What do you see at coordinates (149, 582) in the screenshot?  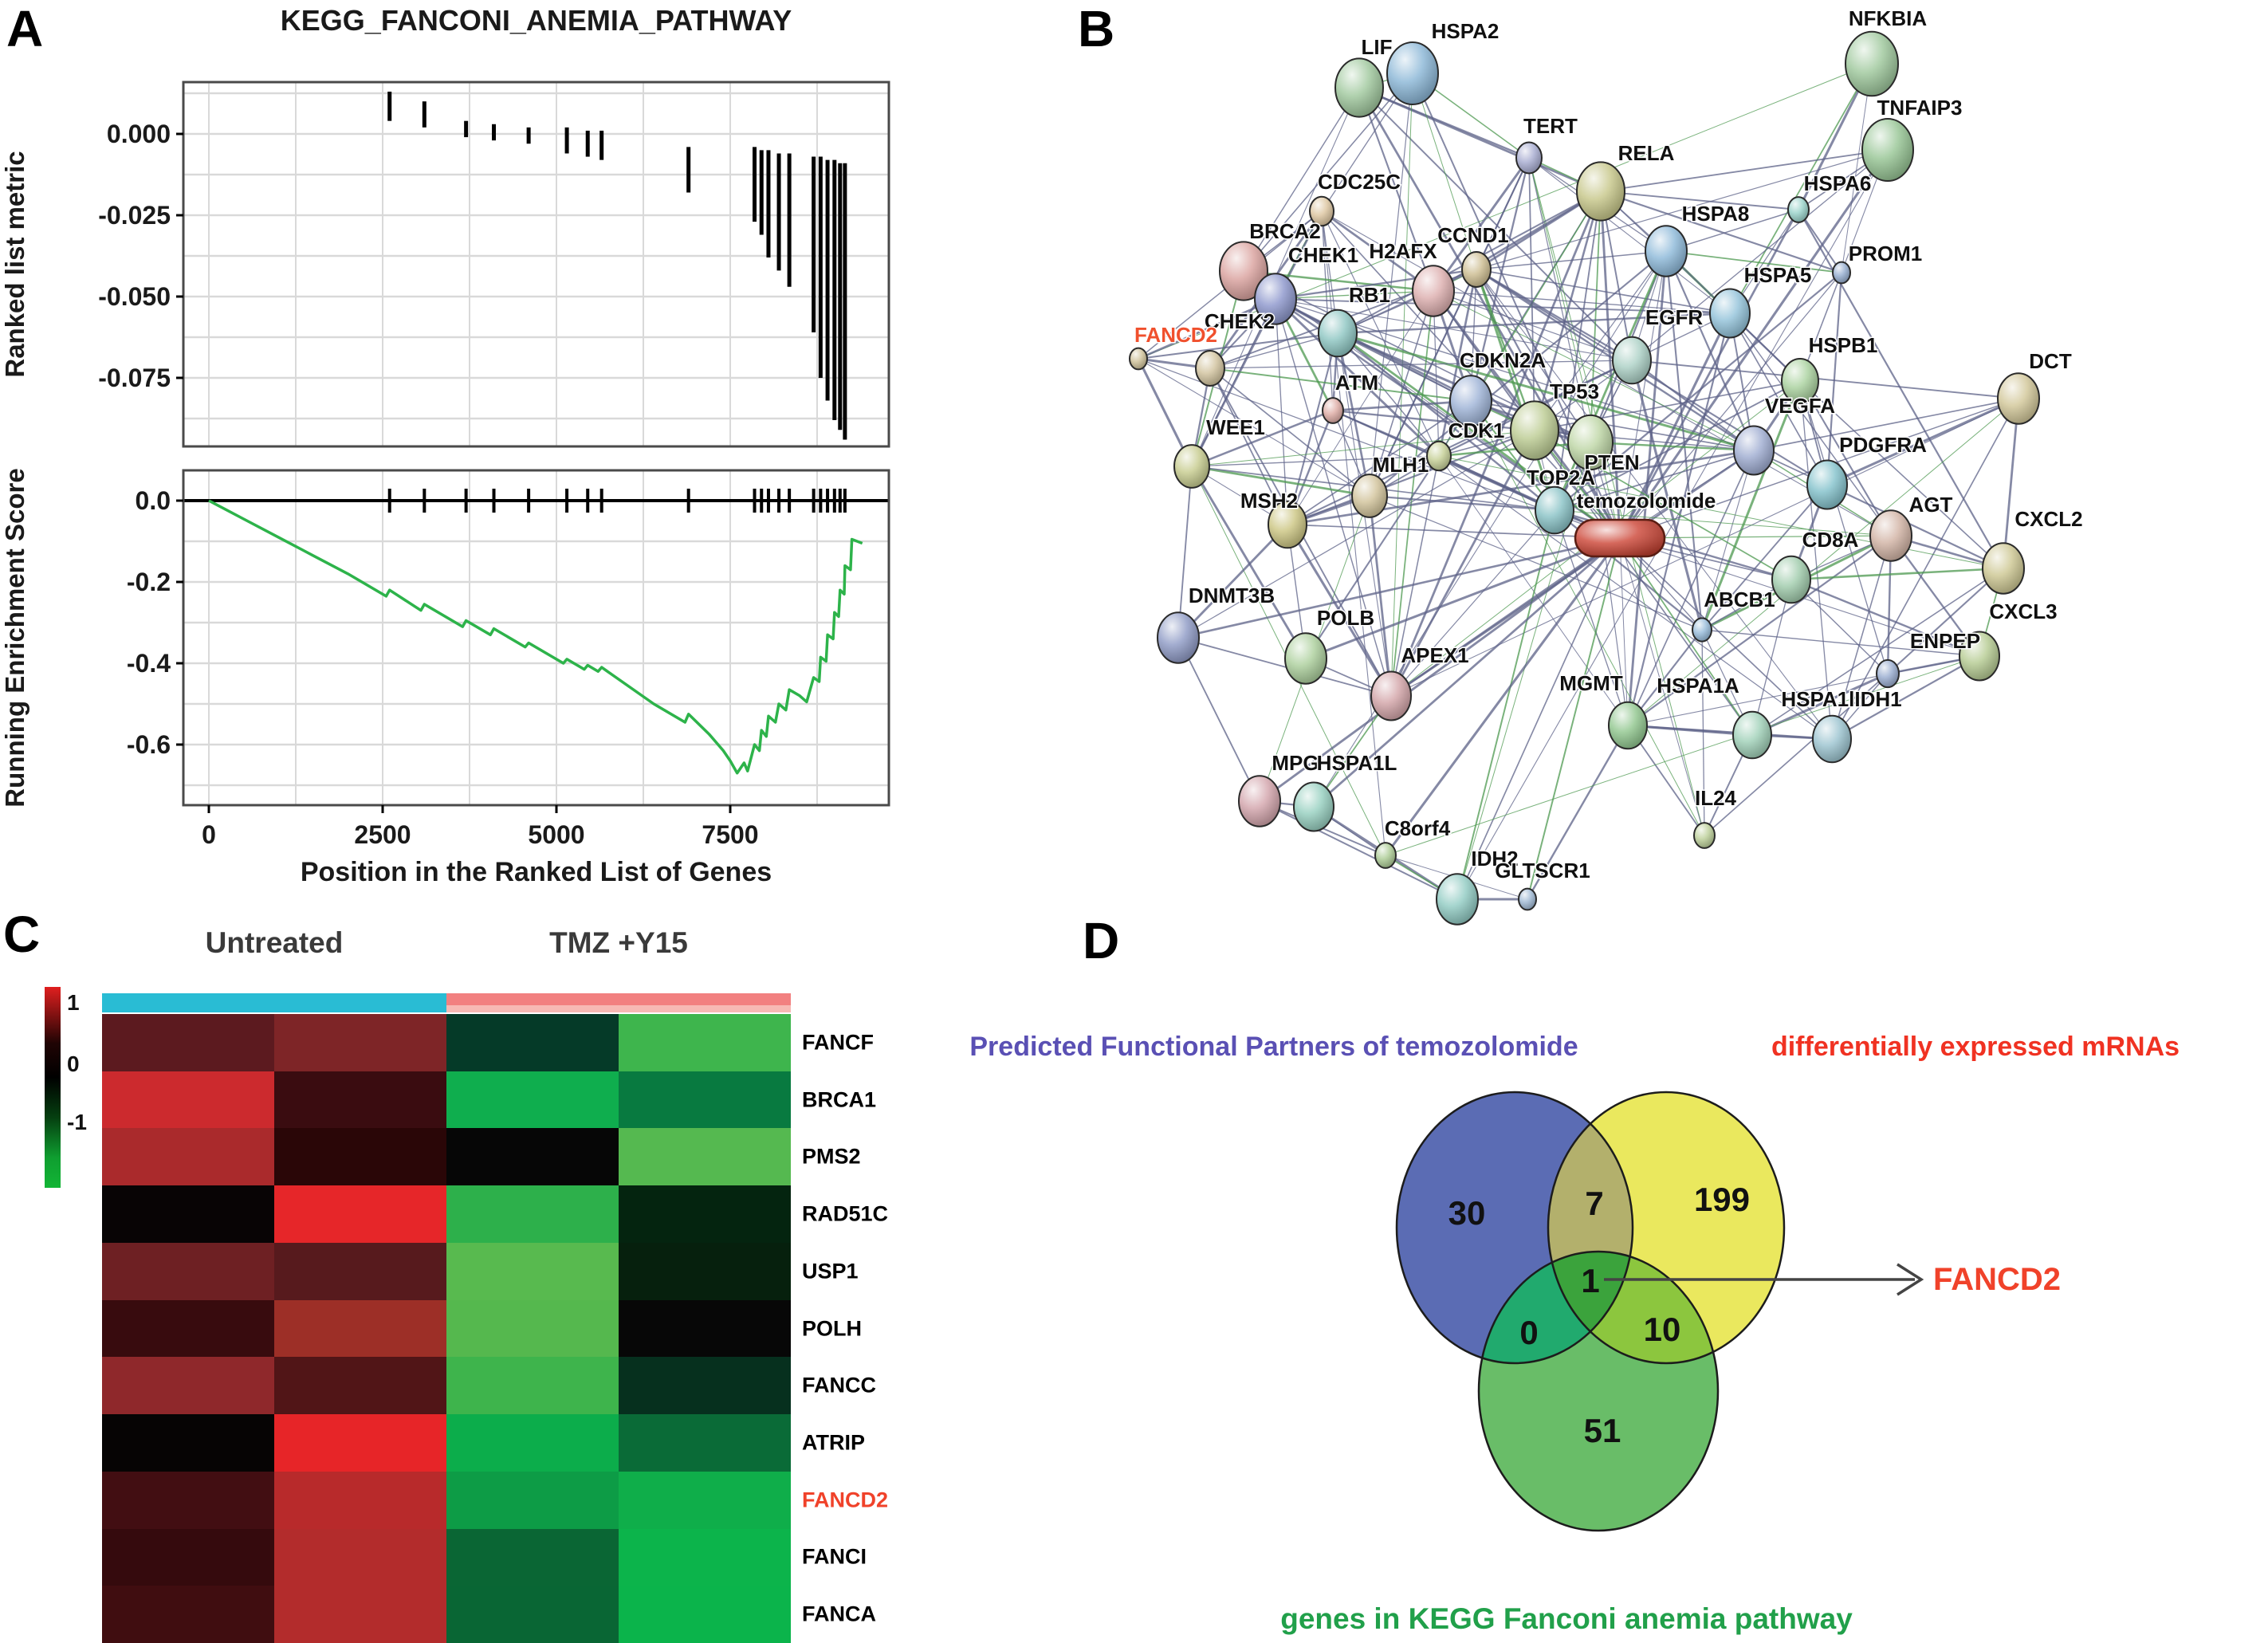 I see `svg-text: -0.2` at bounding box center [149, 582].